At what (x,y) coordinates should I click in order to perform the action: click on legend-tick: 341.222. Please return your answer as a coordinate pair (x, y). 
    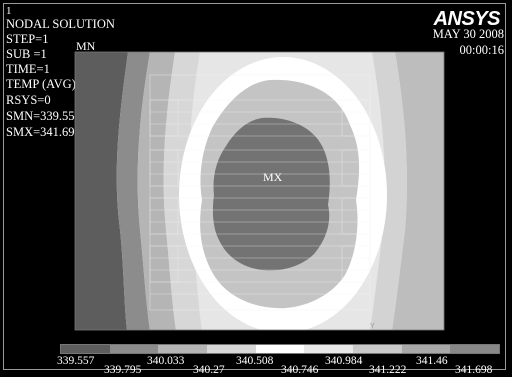
    Looking at the image, I should click on (388, 370).